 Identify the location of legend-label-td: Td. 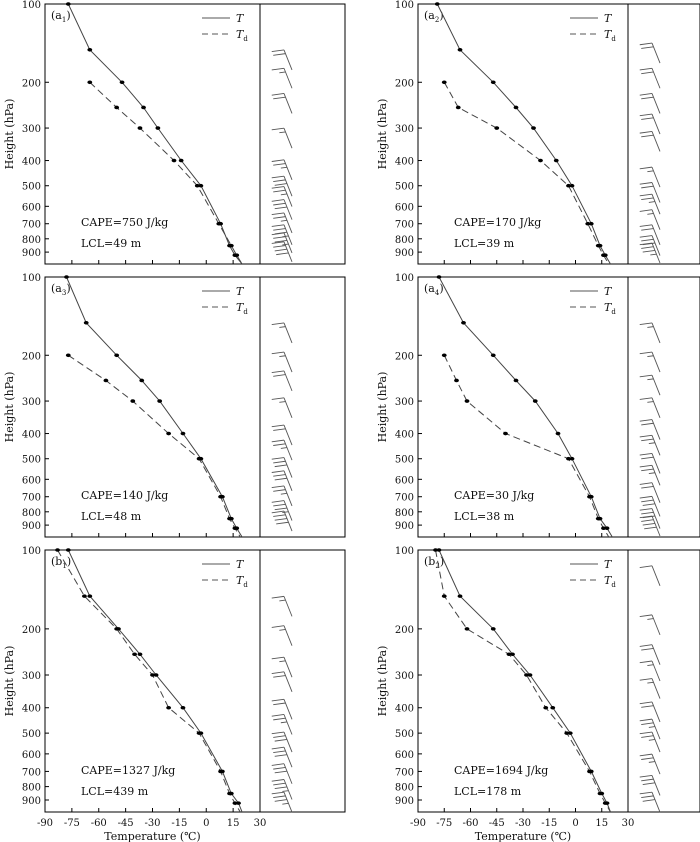
(242, 308).